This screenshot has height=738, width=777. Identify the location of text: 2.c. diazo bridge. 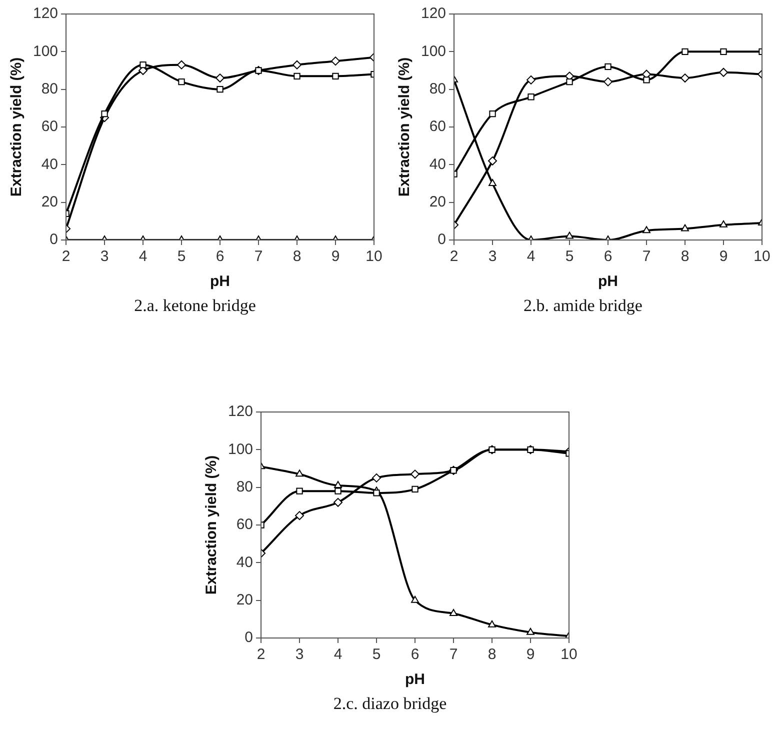
(390, 704).